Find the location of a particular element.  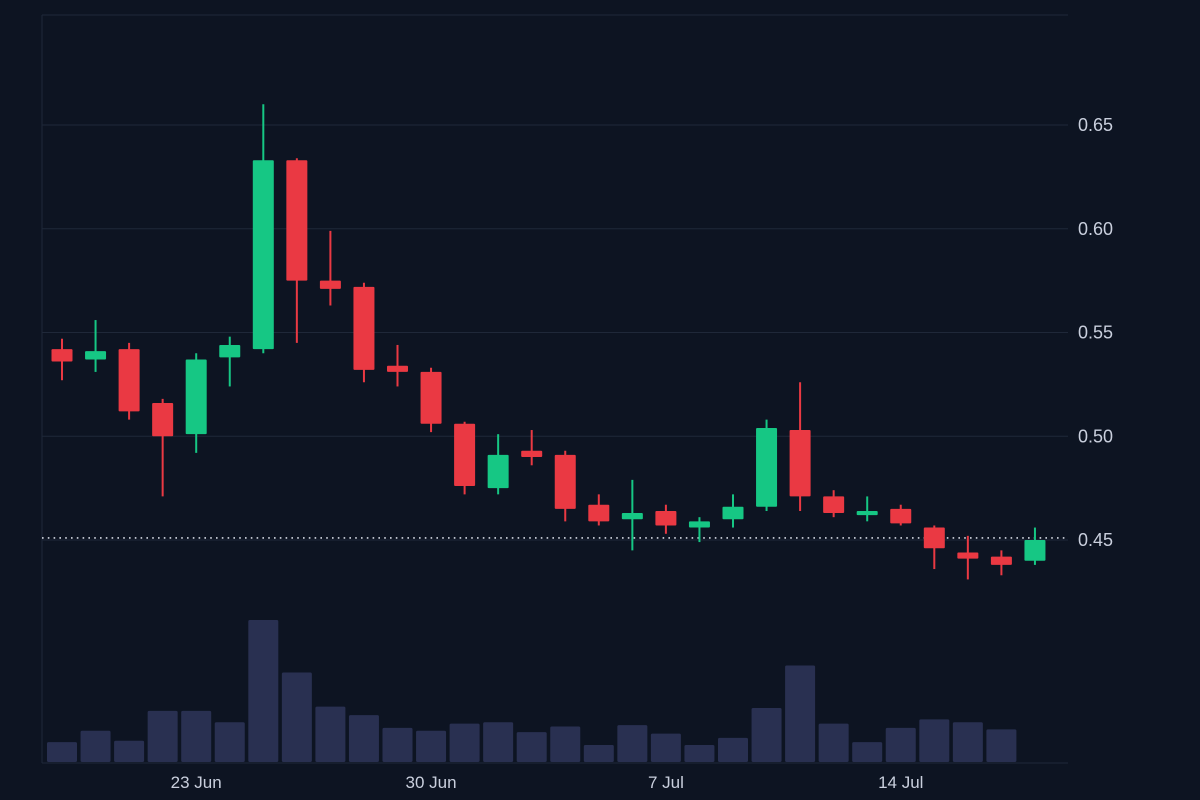

y-axis-label: 0.55 is located at coordinates (1095, 333).